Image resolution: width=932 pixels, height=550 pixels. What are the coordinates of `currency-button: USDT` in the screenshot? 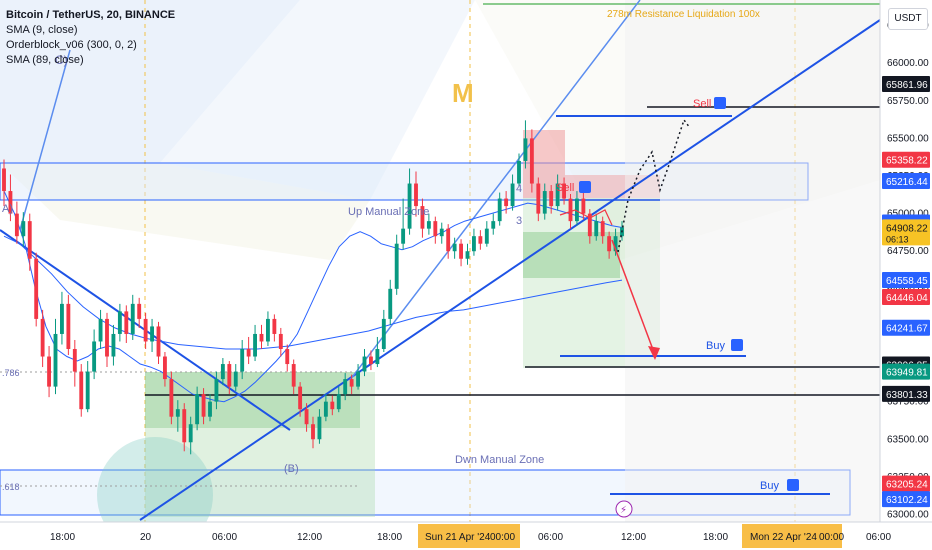 It's located at (908, 19).